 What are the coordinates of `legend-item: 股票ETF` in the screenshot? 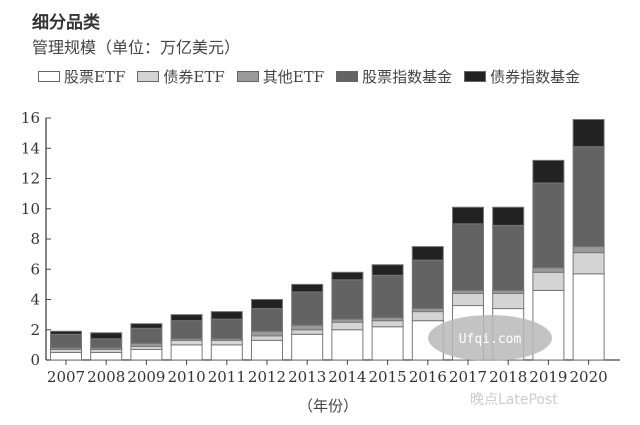 It's located at (81, 76).